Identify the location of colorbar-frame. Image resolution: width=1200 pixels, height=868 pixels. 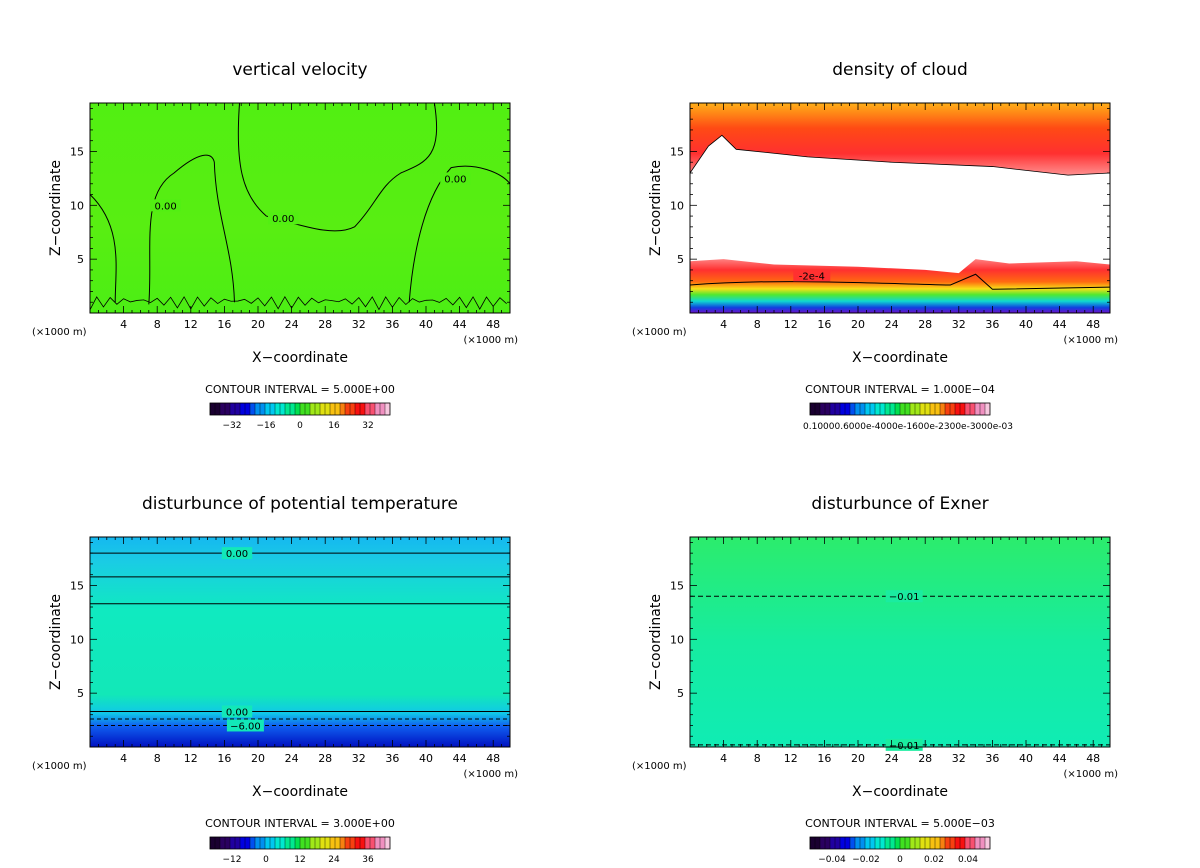
(900, 843).